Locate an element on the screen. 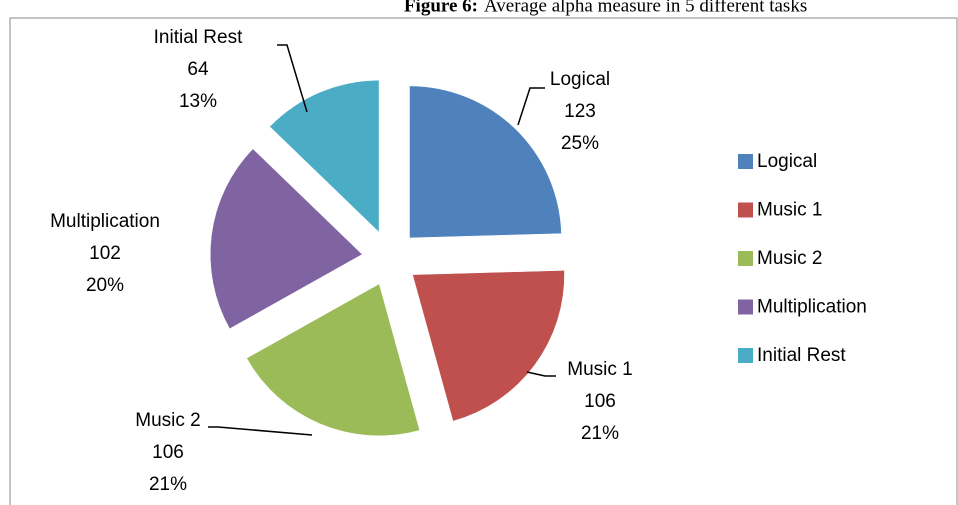 The height and width of the screenshot is (505, 958). data-label-value: 102 is located at coordinates (105, 253).